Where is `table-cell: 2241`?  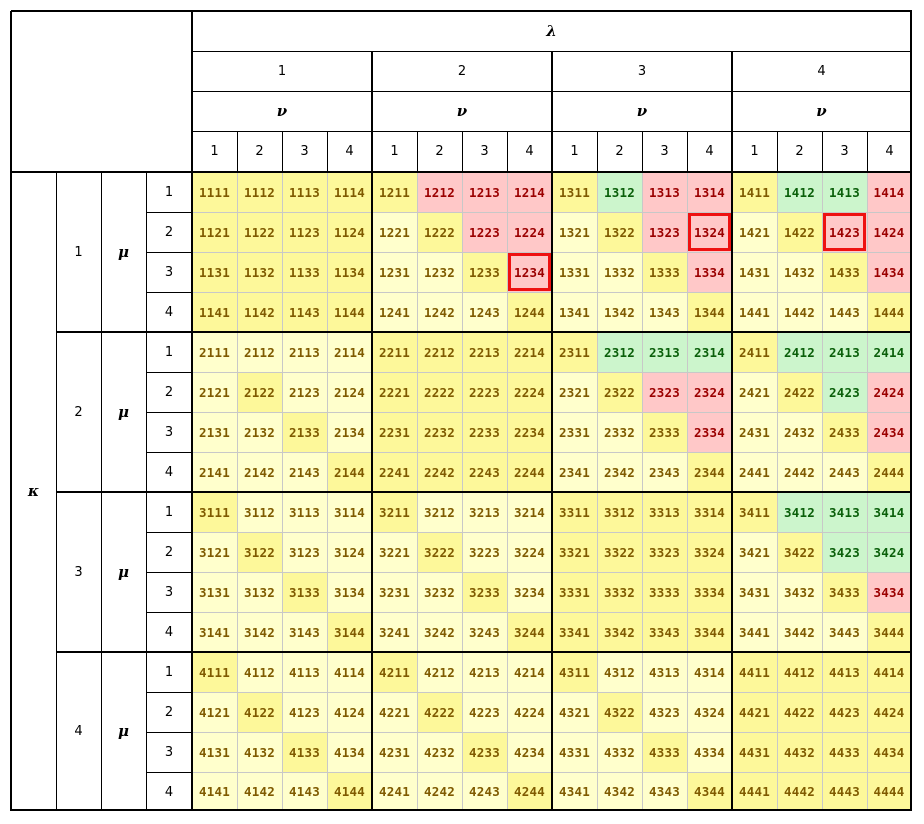 table-cell: 2241 is located at coordinates (394, 472).